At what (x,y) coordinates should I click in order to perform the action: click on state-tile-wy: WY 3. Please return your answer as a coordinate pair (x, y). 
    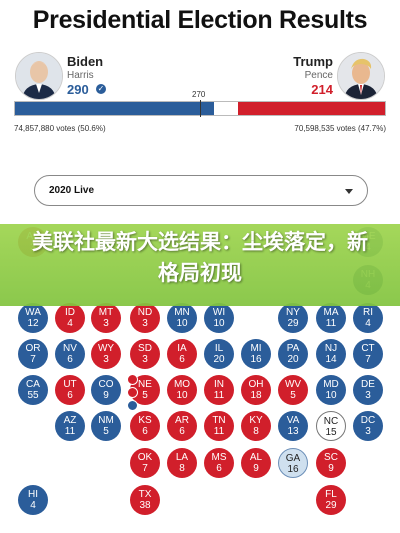
    Looking at the image, I should click on (106, 354).